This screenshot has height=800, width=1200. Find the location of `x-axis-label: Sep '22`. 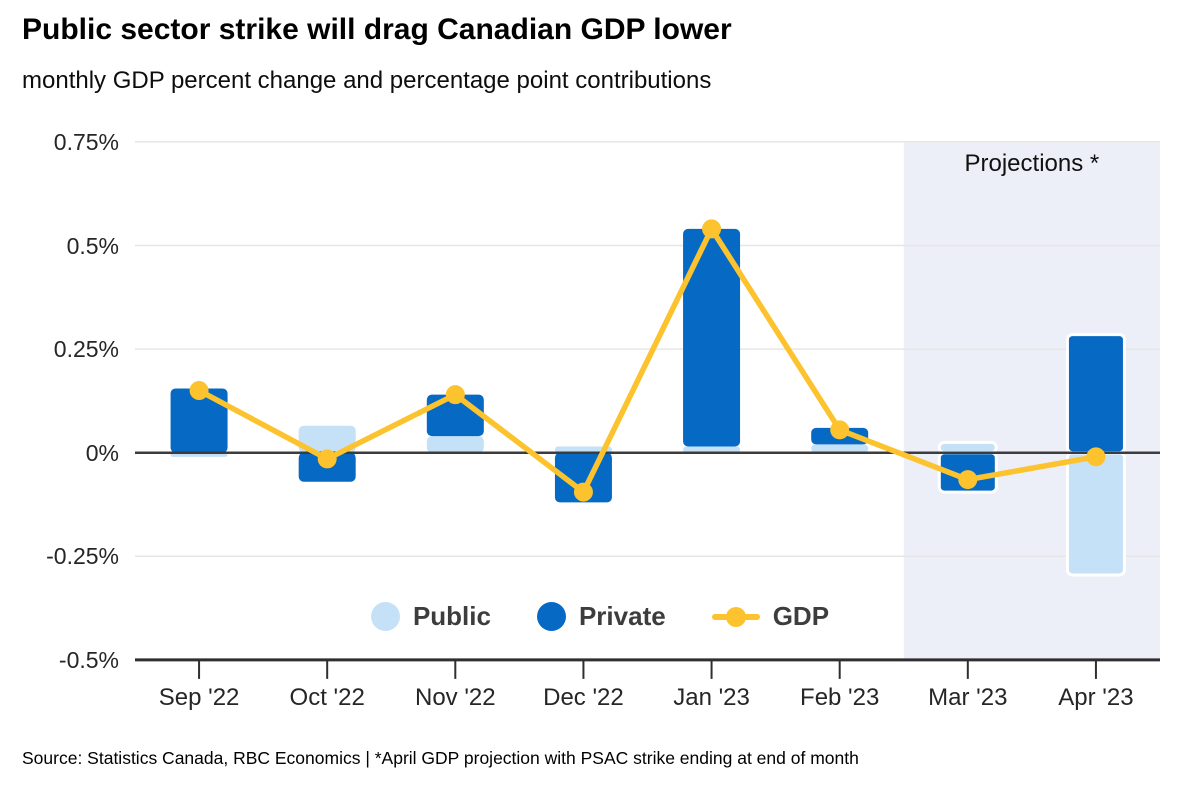

x-axis-label: Sep '22 is located at coordinates (199, 697).